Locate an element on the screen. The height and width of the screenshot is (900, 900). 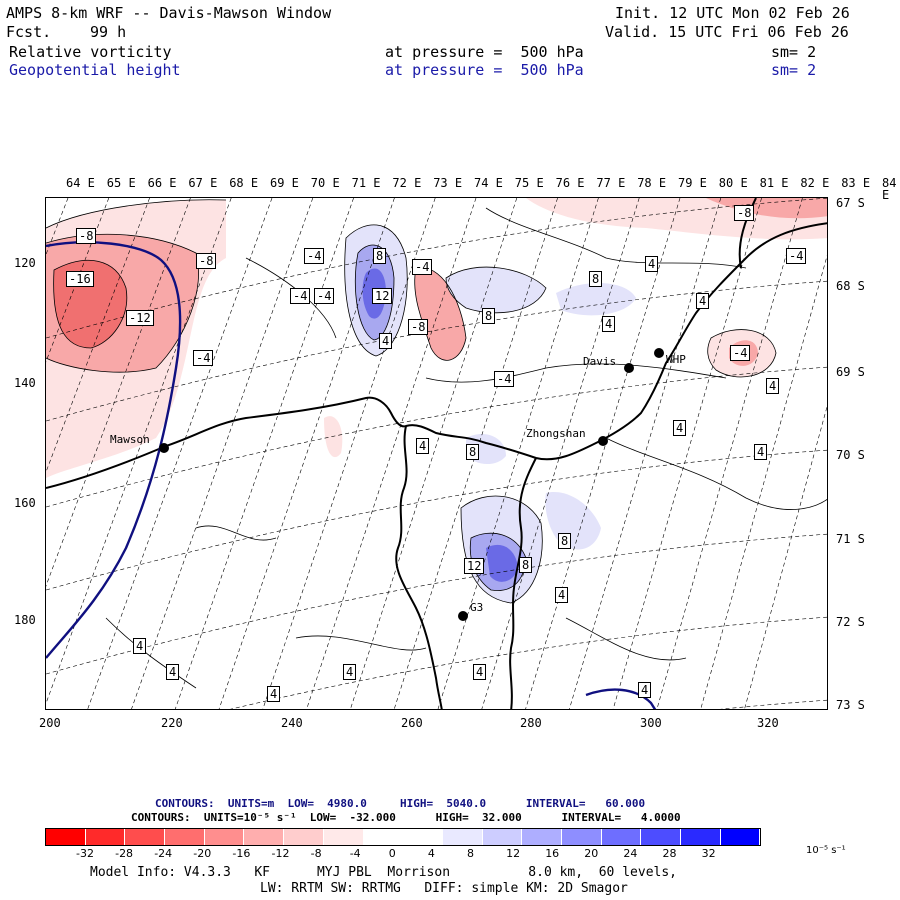
colorbar-label: -20 is located at coordinates (202, 853).